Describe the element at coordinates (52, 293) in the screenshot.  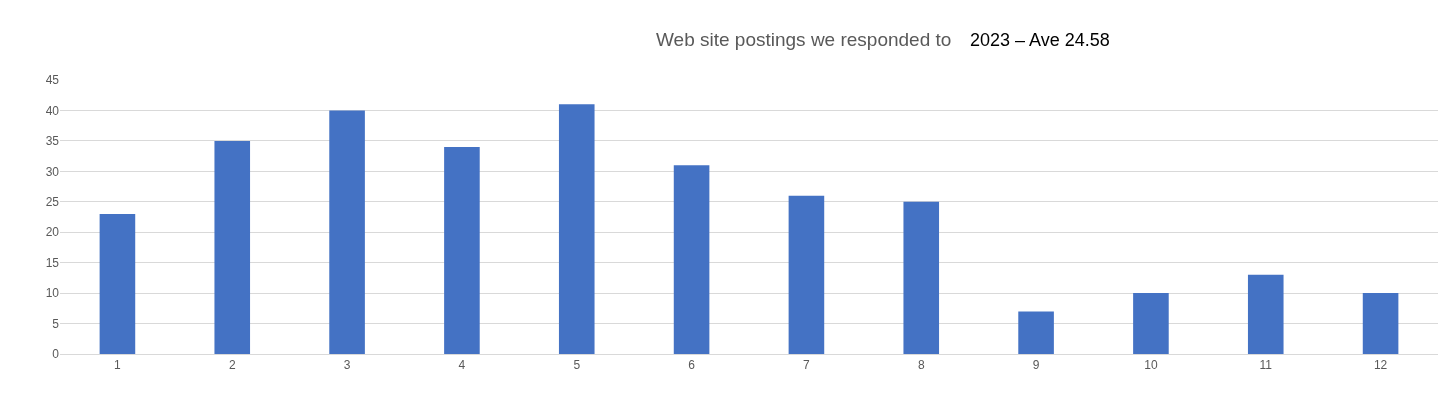
I see `y-tick-label: 10` at that location.